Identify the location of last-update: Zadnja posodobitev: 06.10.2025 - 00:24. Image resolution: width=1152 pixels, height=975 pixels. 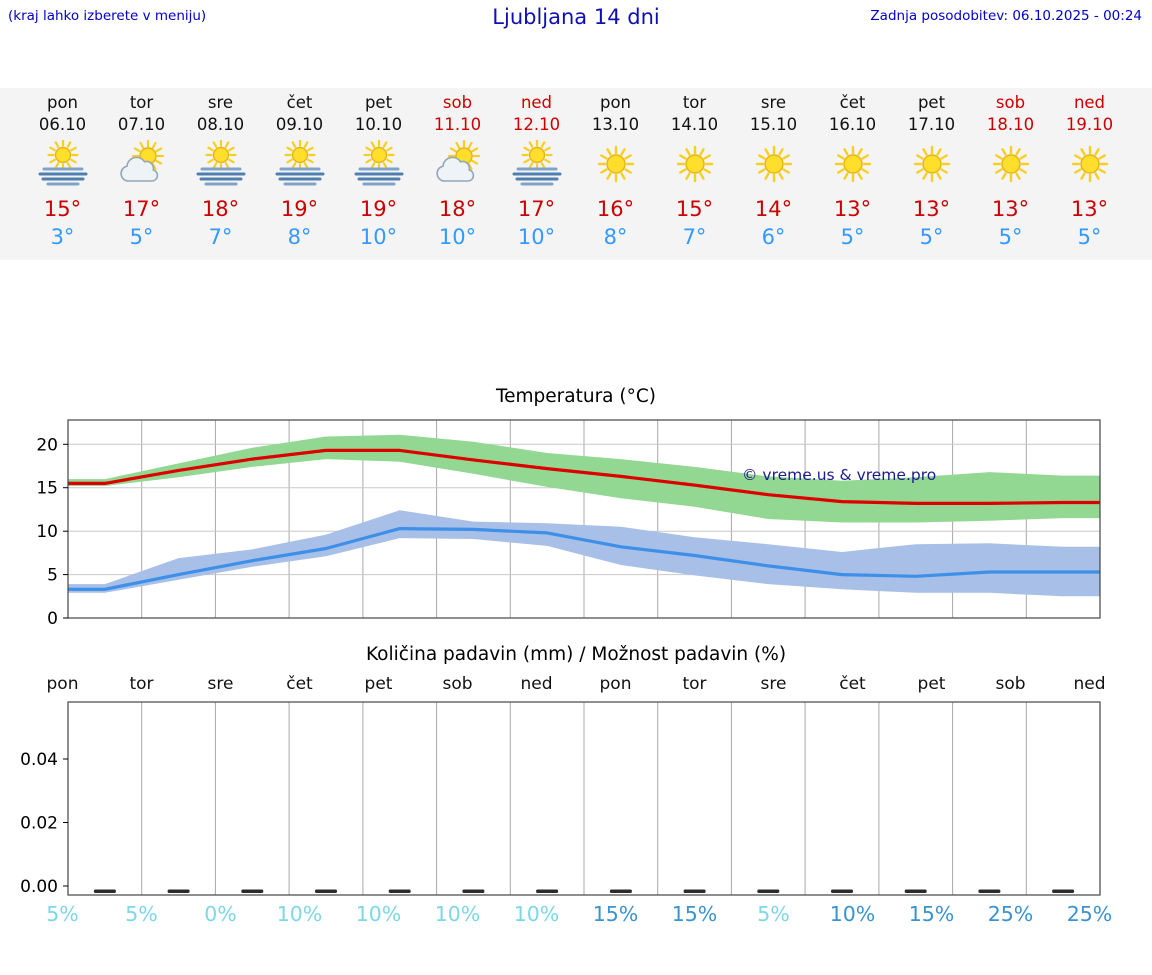
(1006, 16).